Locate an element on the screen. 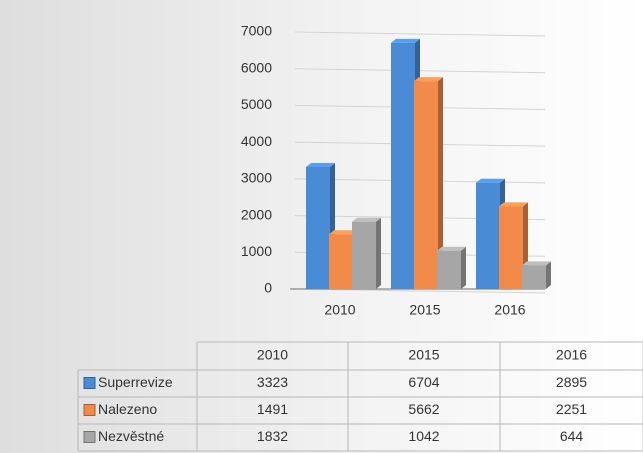  table-cell: 2251 is located at coordinates (571, 409).